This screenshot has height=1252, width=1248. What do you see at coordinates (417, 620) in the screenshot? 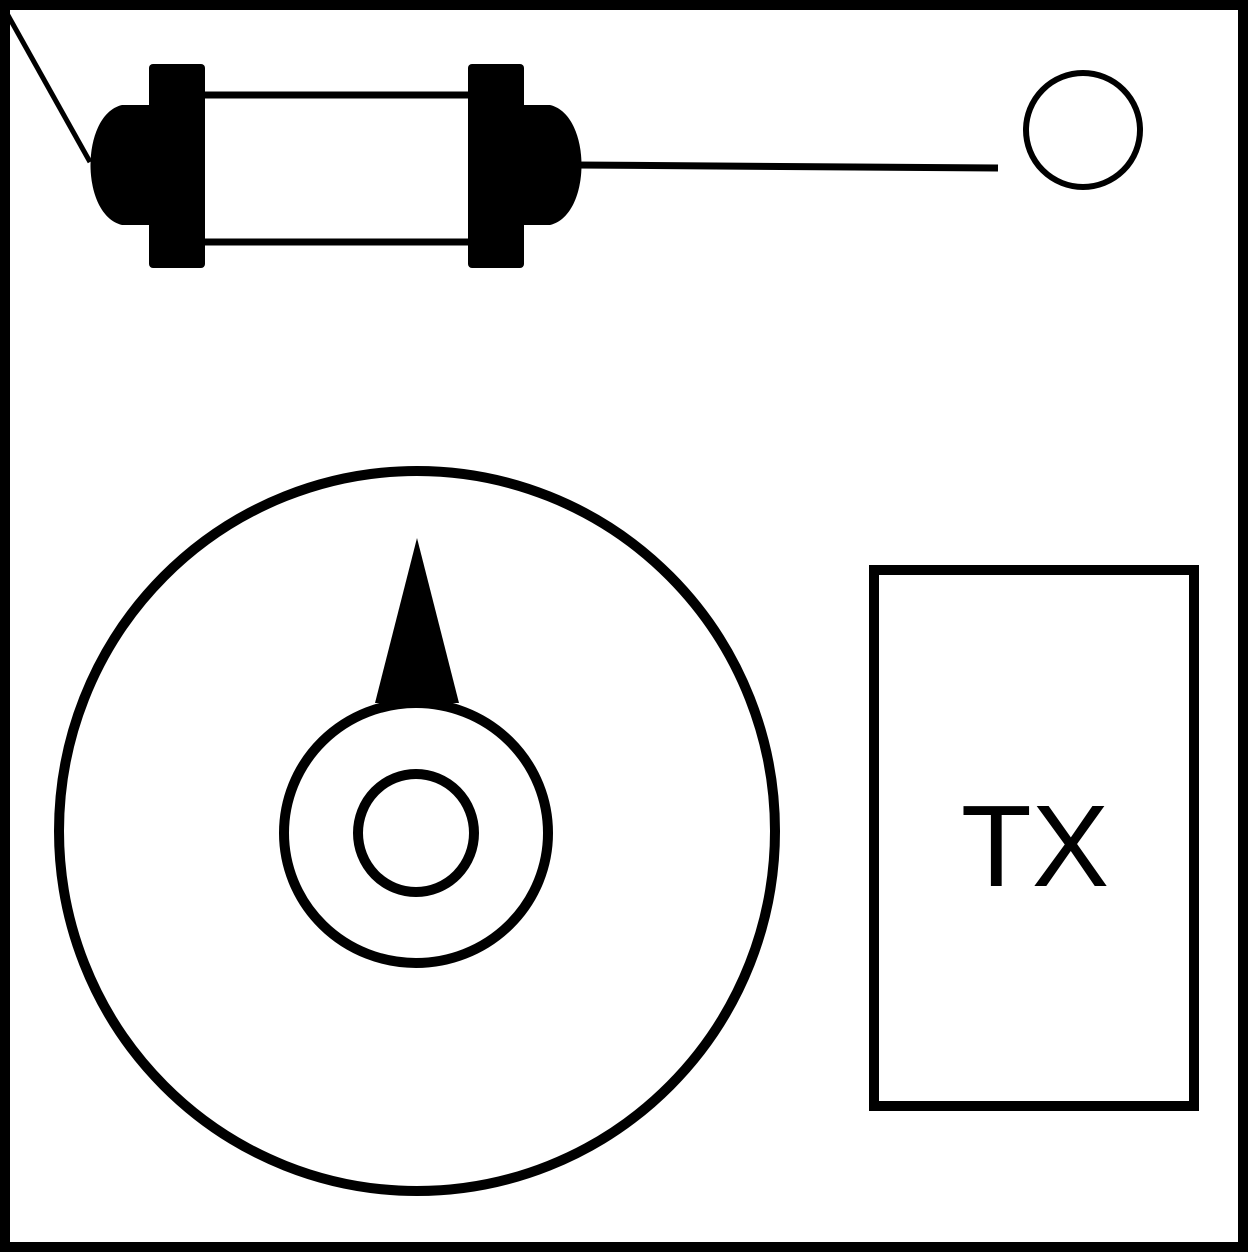
I see `dial-pointer-icon` at bounding box center [417, 620].